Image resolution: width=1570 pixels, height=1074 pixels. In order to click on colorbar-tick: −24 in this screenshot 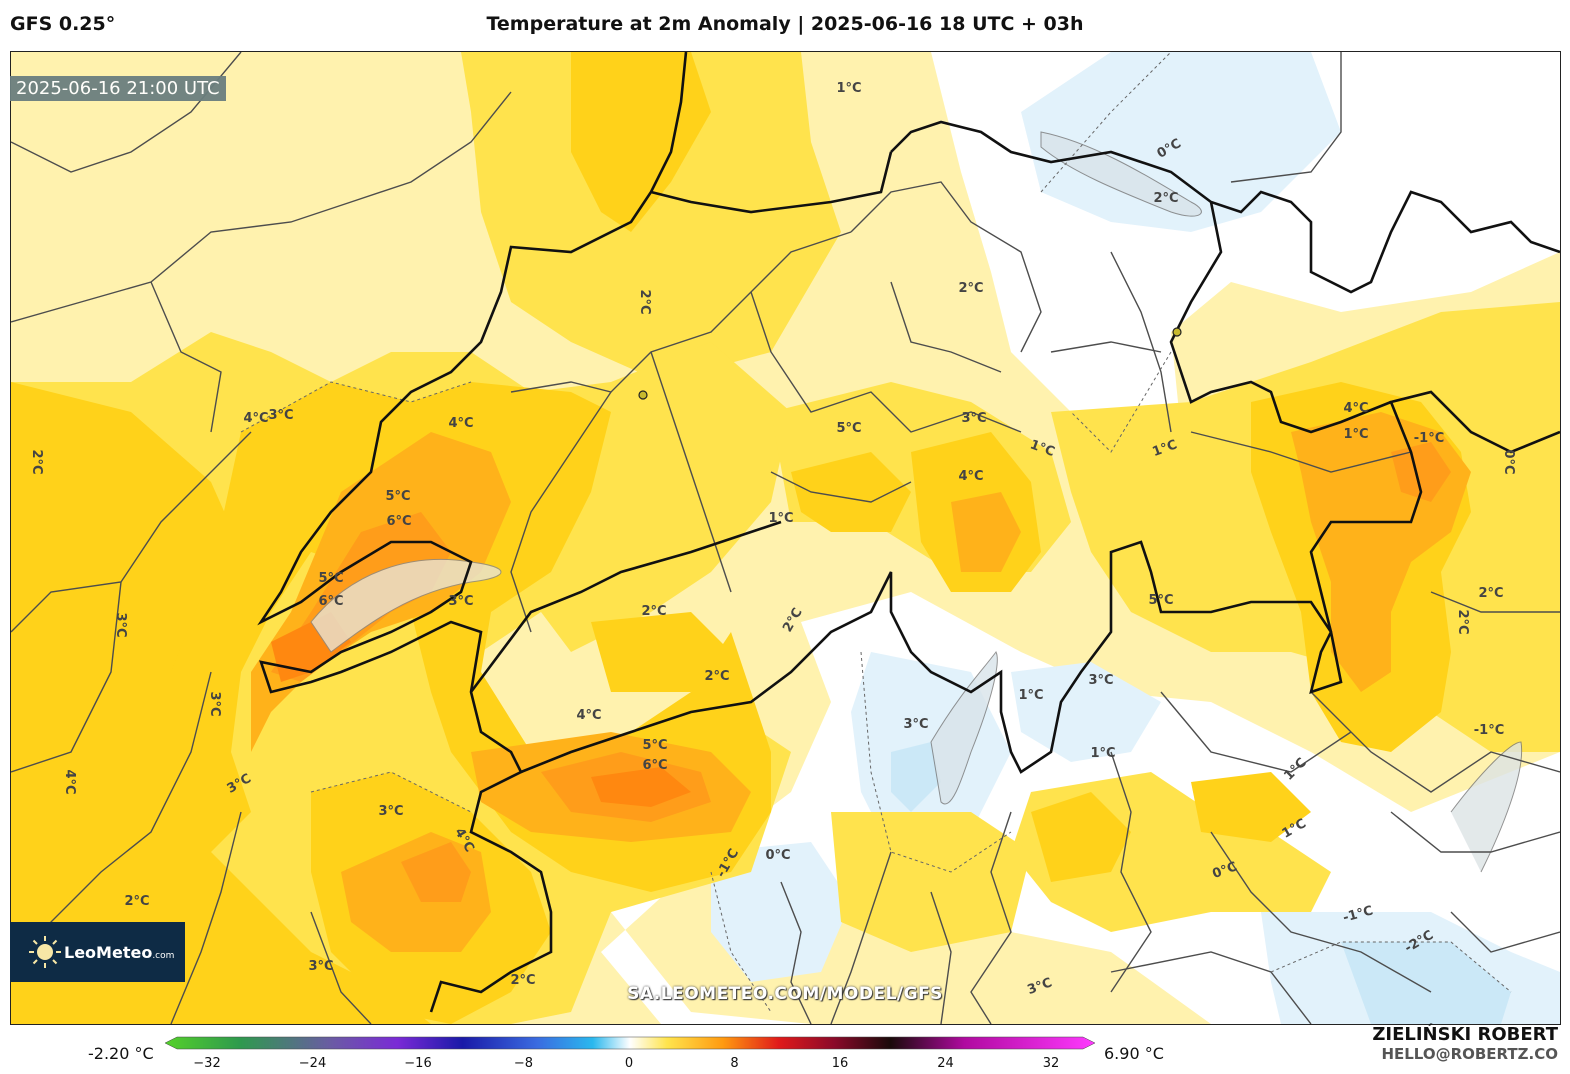, I will do `click(312, 1063)`.